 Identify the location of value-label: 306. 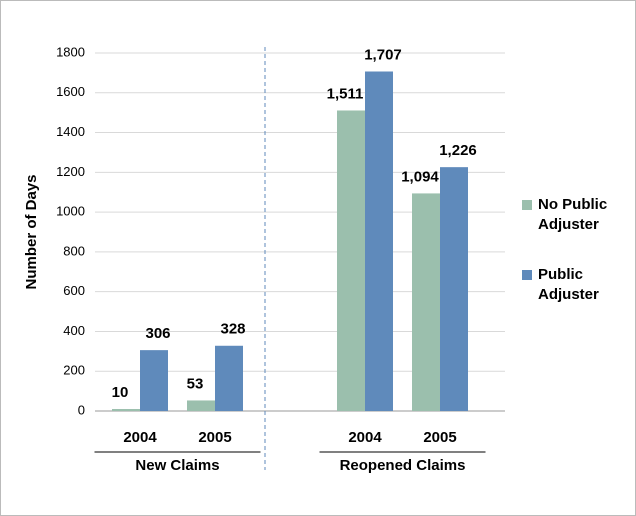
(157, 333).